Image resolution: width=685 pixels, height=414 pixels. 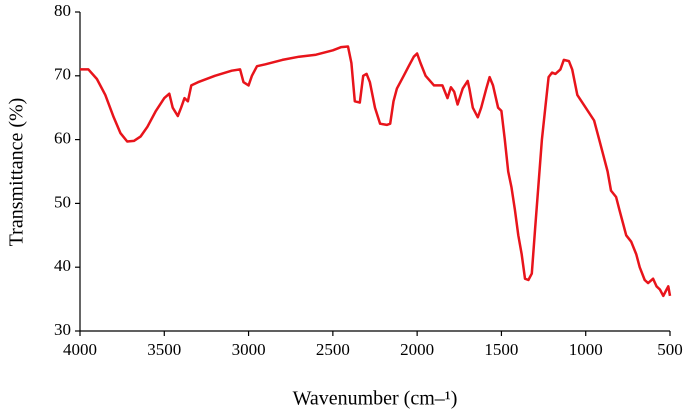 I want to click on y-tick-label: 60, so click(x=62, y=138).